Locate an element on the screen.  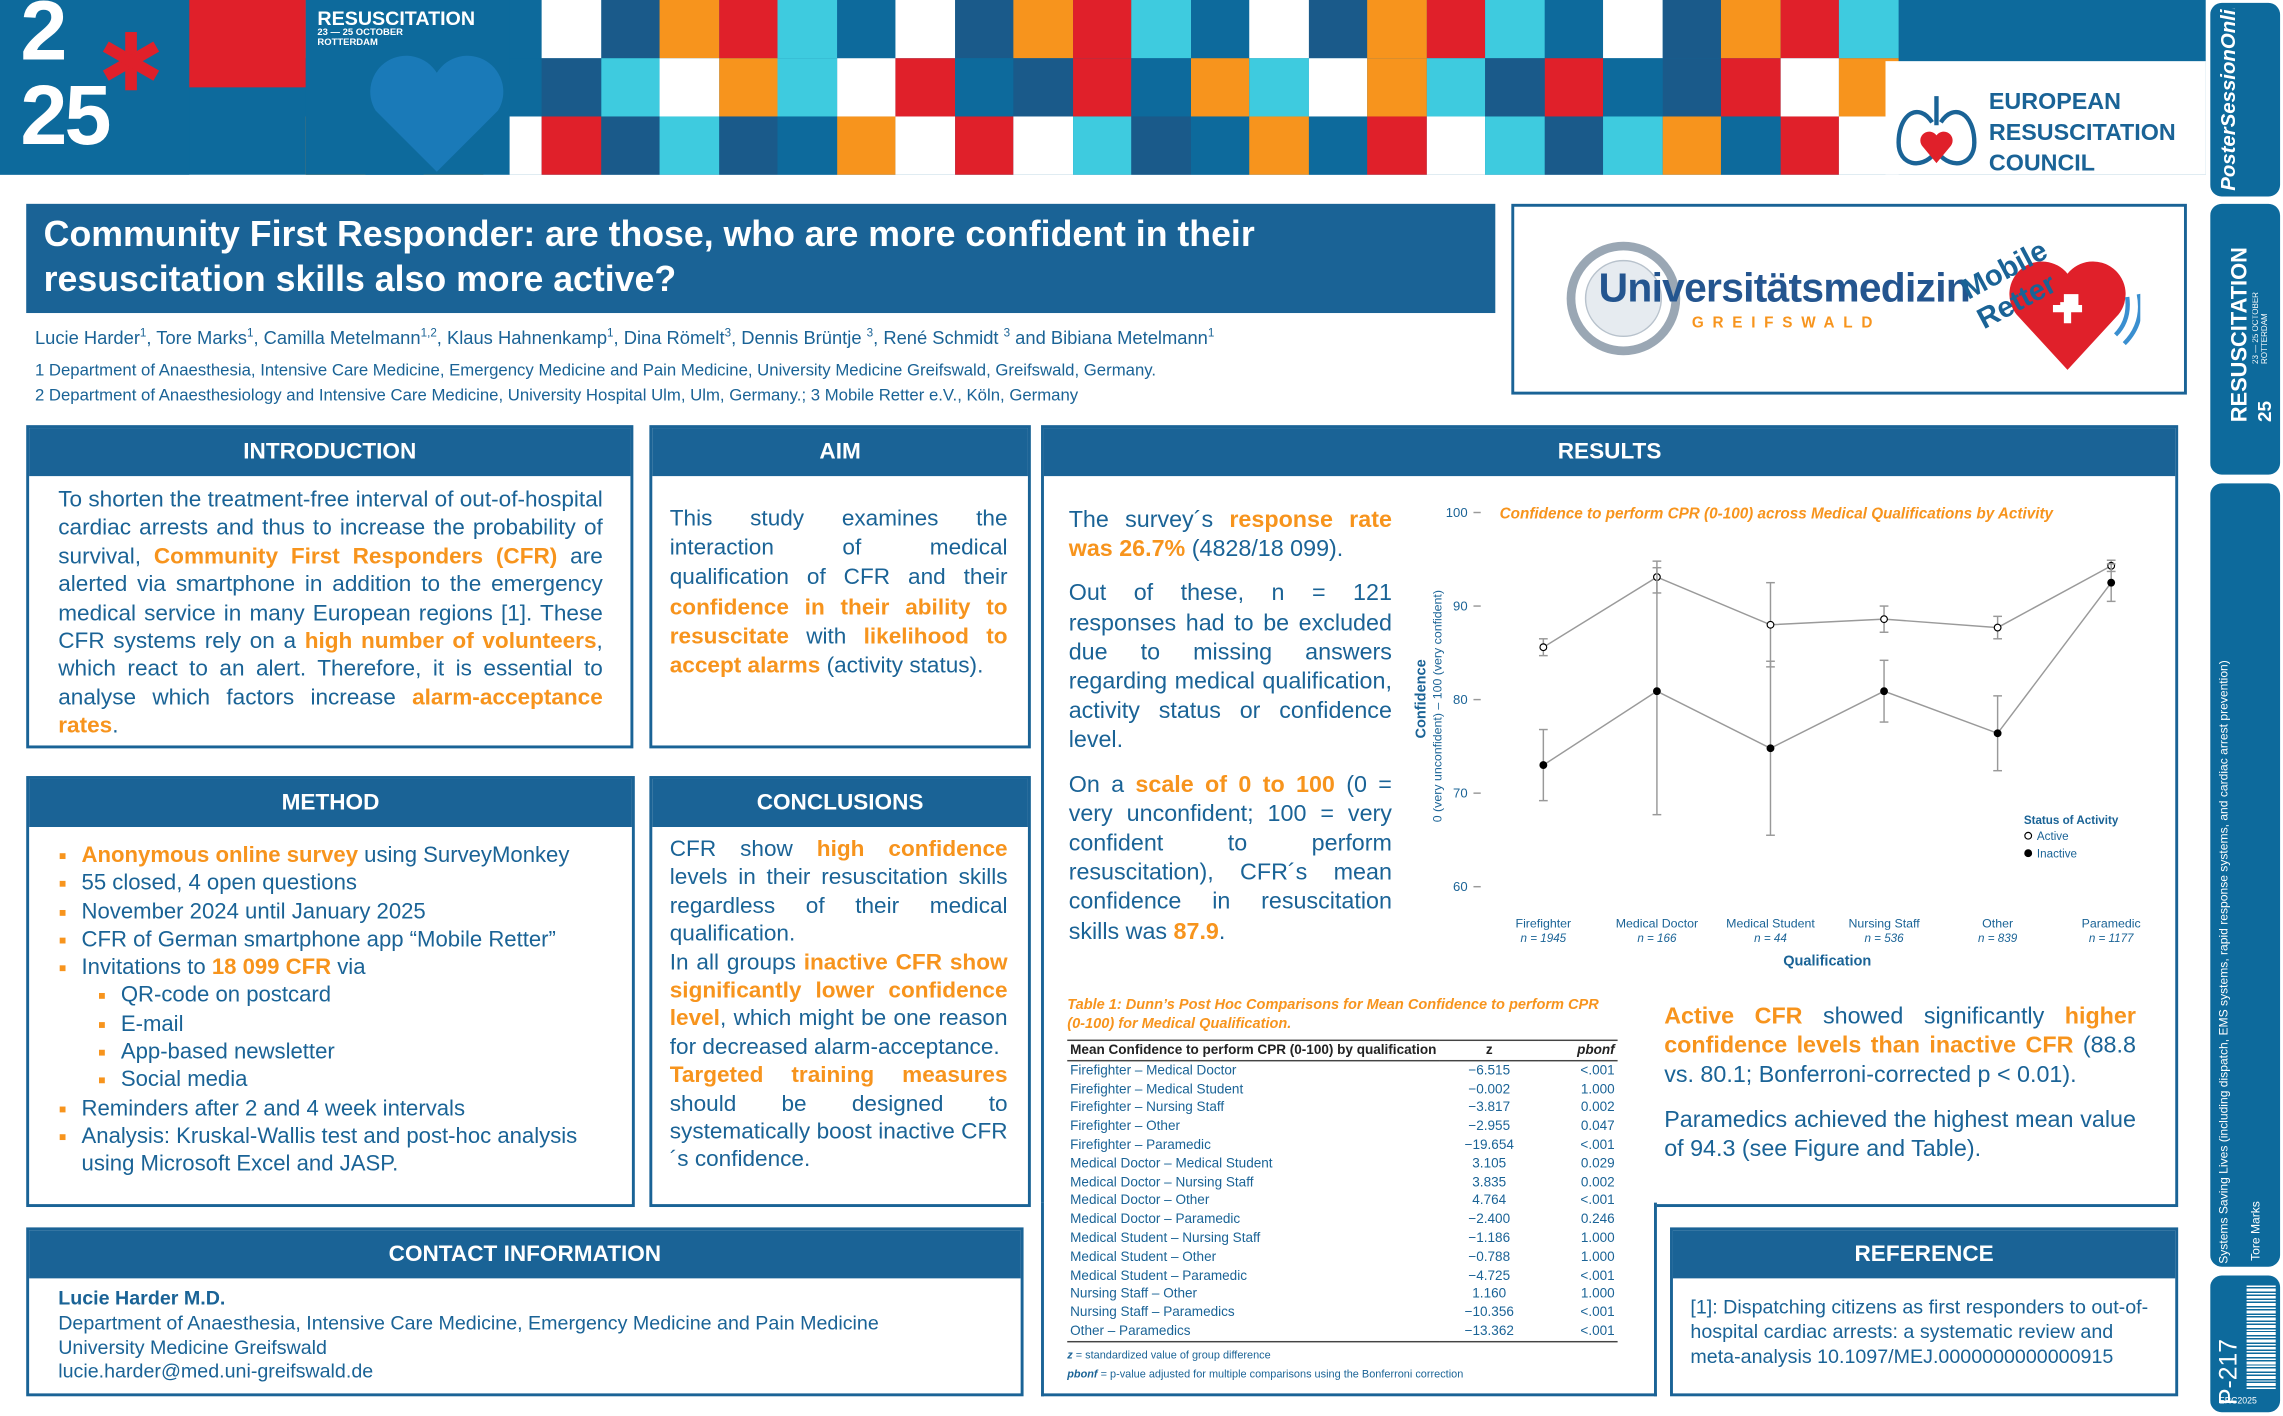
highlight: high confidence is located at coordinates (912, 849).